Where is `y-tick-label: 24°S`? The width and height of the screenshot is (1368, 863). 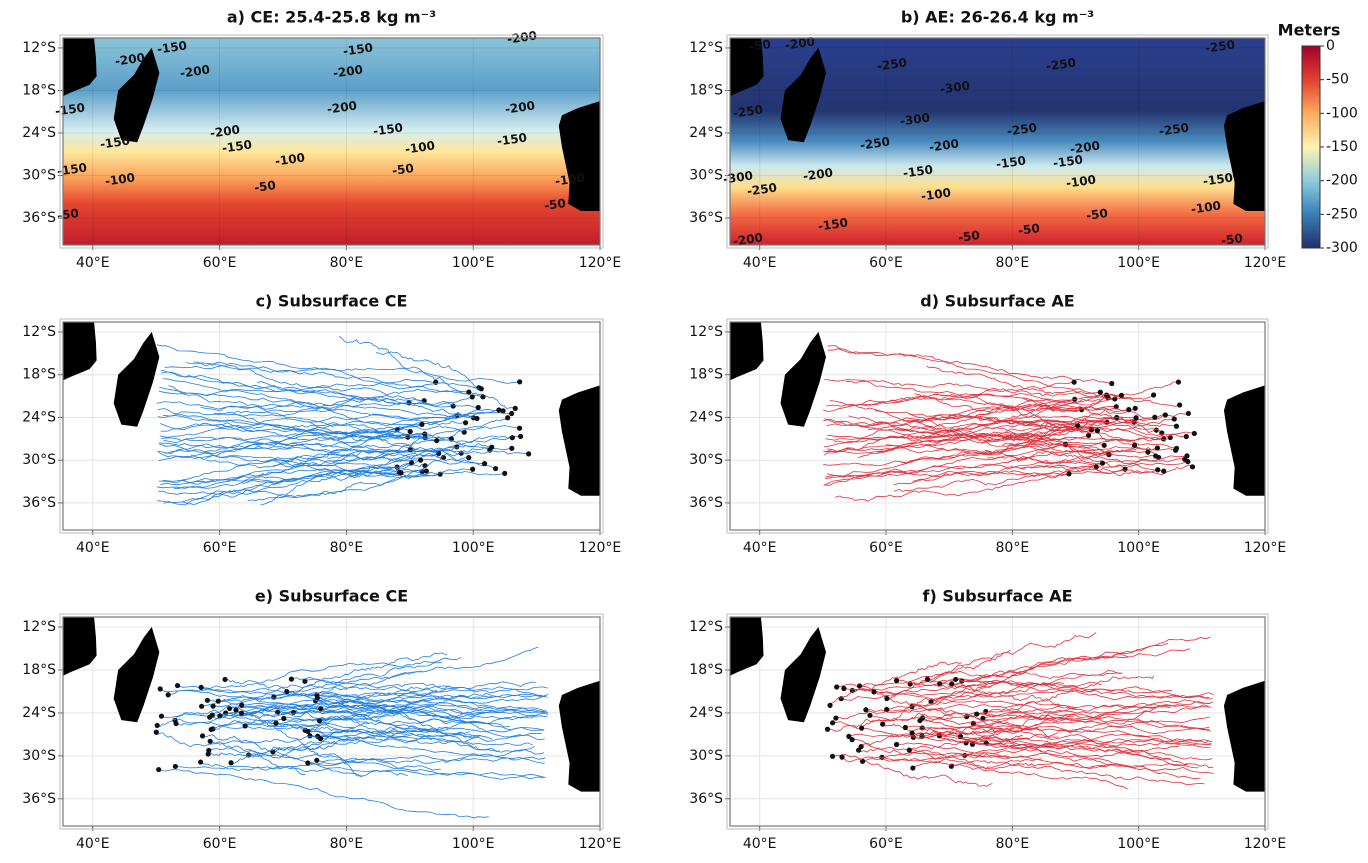
y-tick-label: 24°S is located at coordinates (39, 133).